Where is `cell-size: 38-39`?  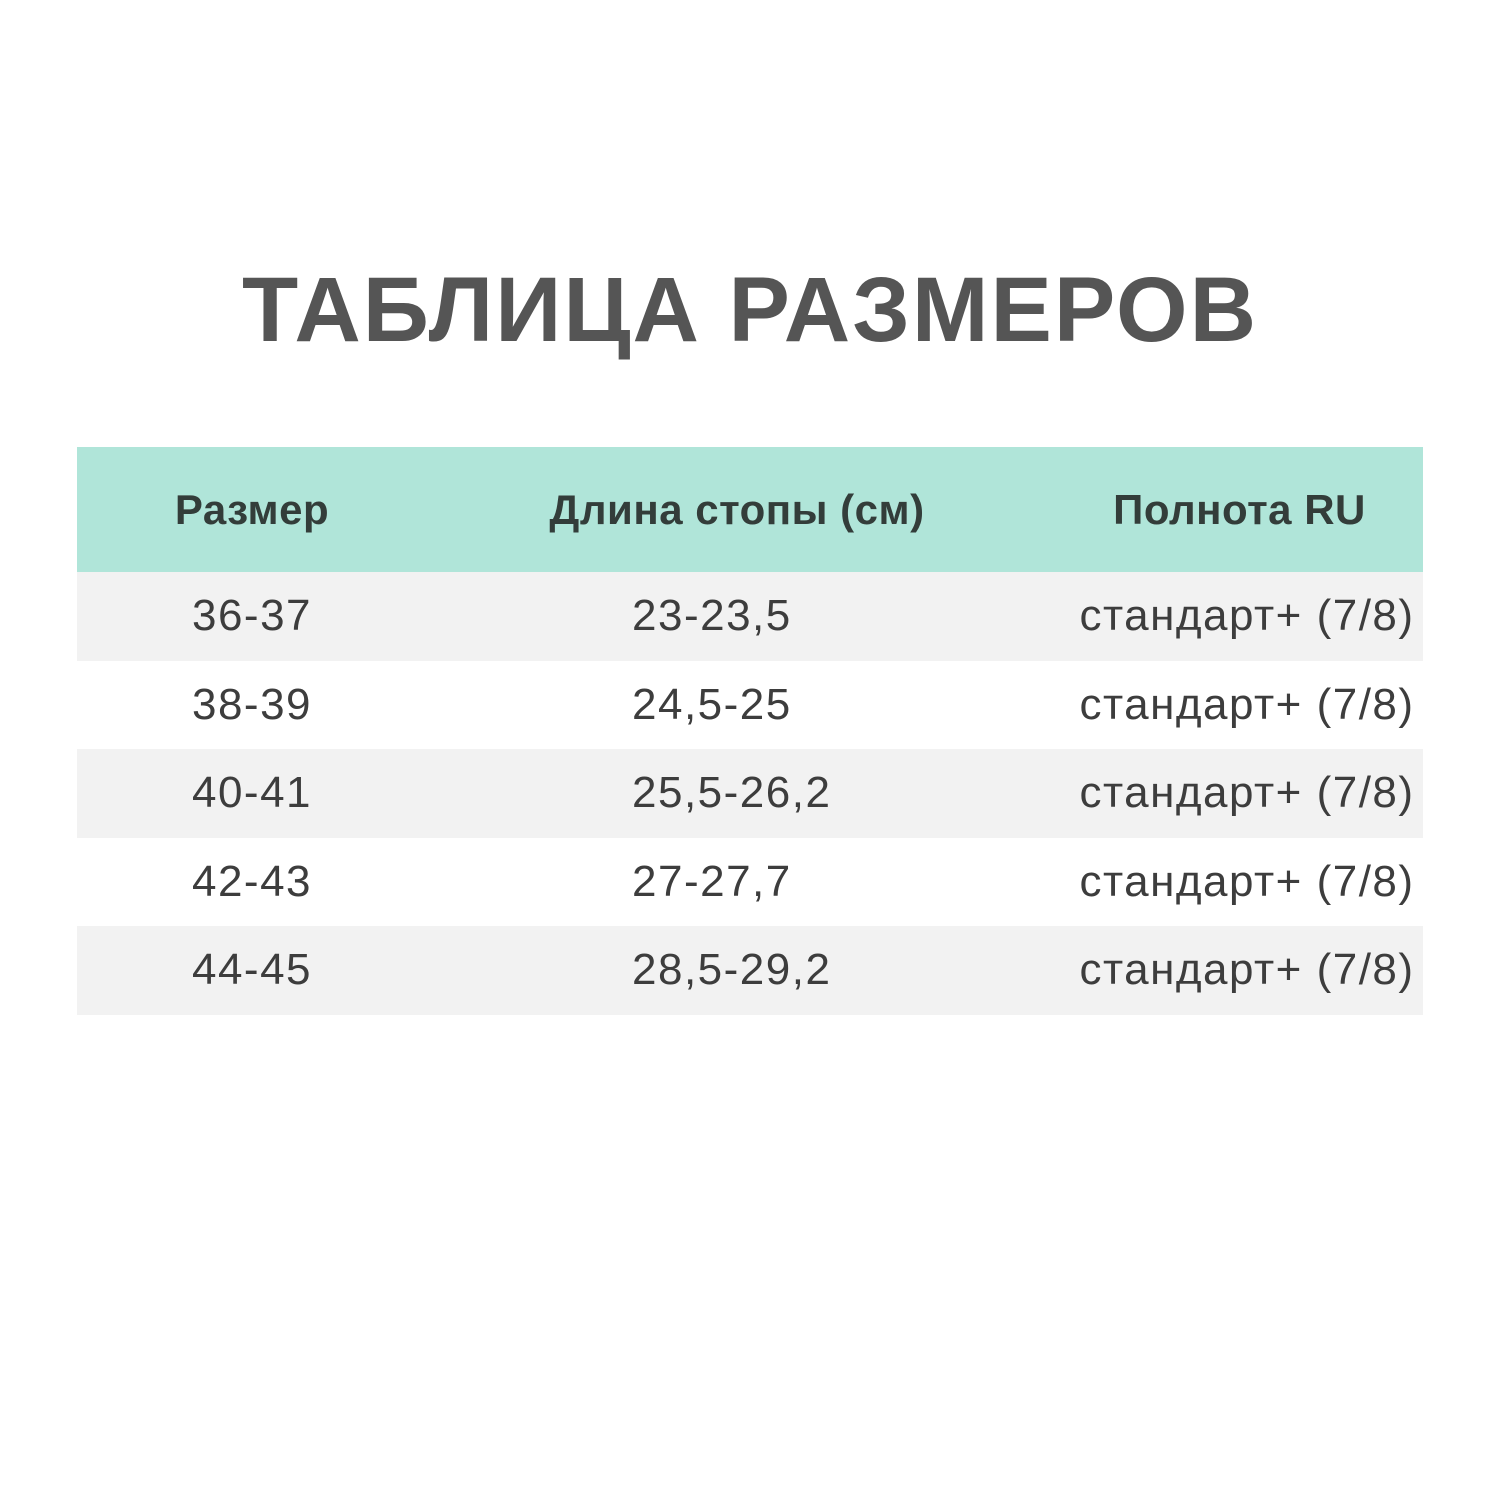 cell-size: 38-39 is located at coordinates (252, 704).